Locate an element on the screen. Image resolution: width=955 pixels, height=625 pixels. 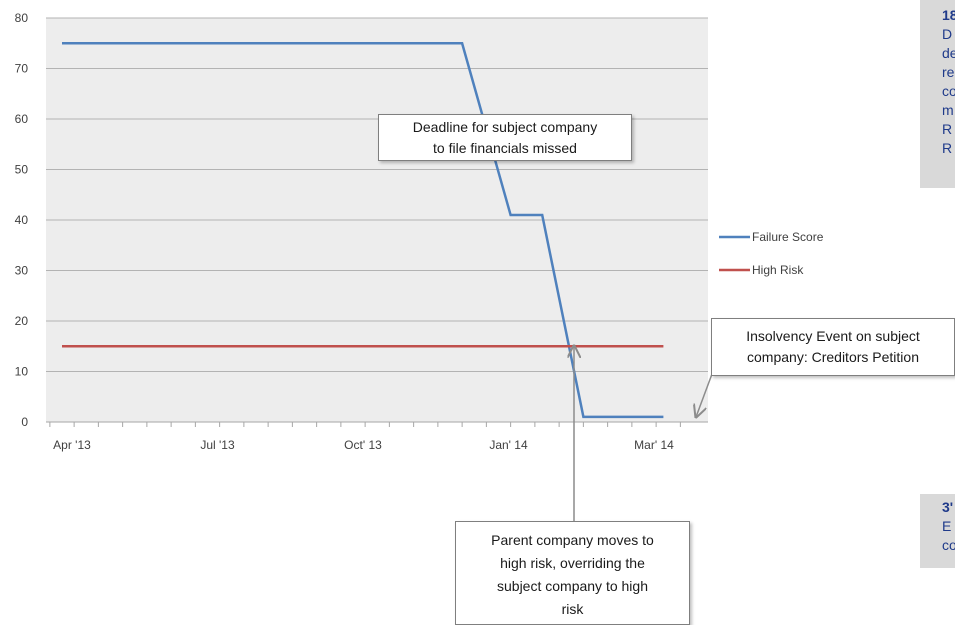
side-panel-top-line: co is located at coordinates (948, 91).